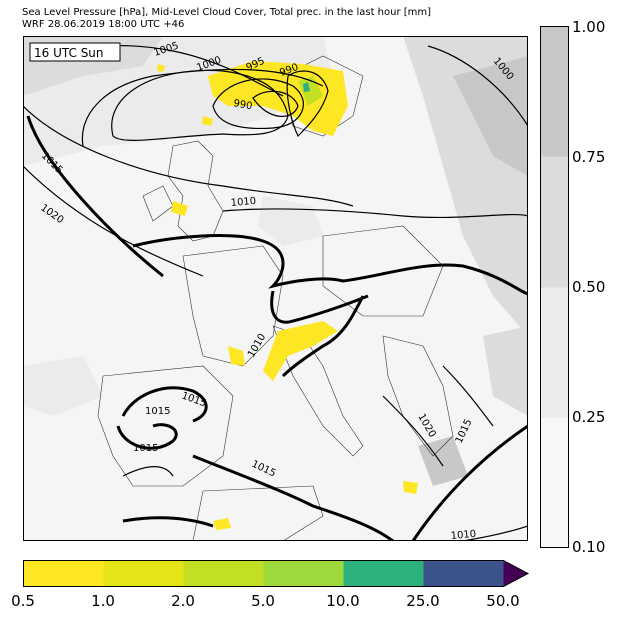 This screenshot has height=621, width=618. What do you see at coordinates (589, 157) in the screenshot?
I see `cloud-cover-tick: 0.75` at bounding box center [589, 157].